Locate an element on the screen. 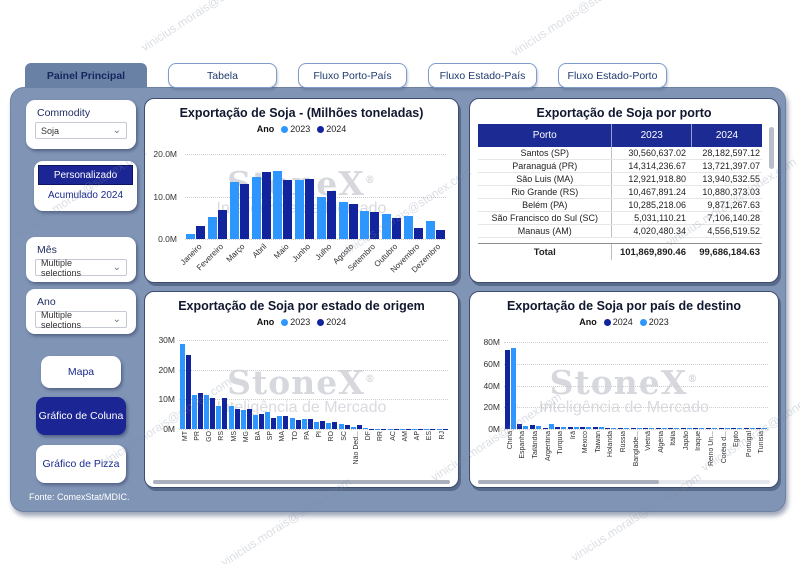 The width and height of the screenshot is (800, 564). bar-2023-MA is located at coordinates (280, 422).